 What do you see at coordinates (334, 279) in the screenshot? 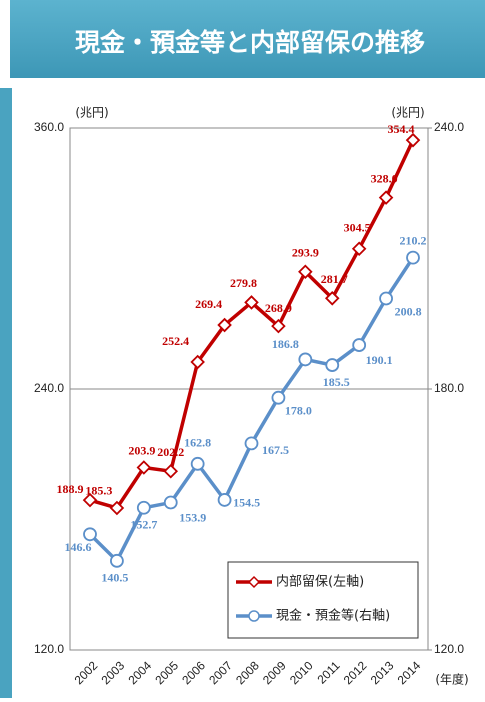
I see `value-label: 281.7` at bounding box center [334, 279].